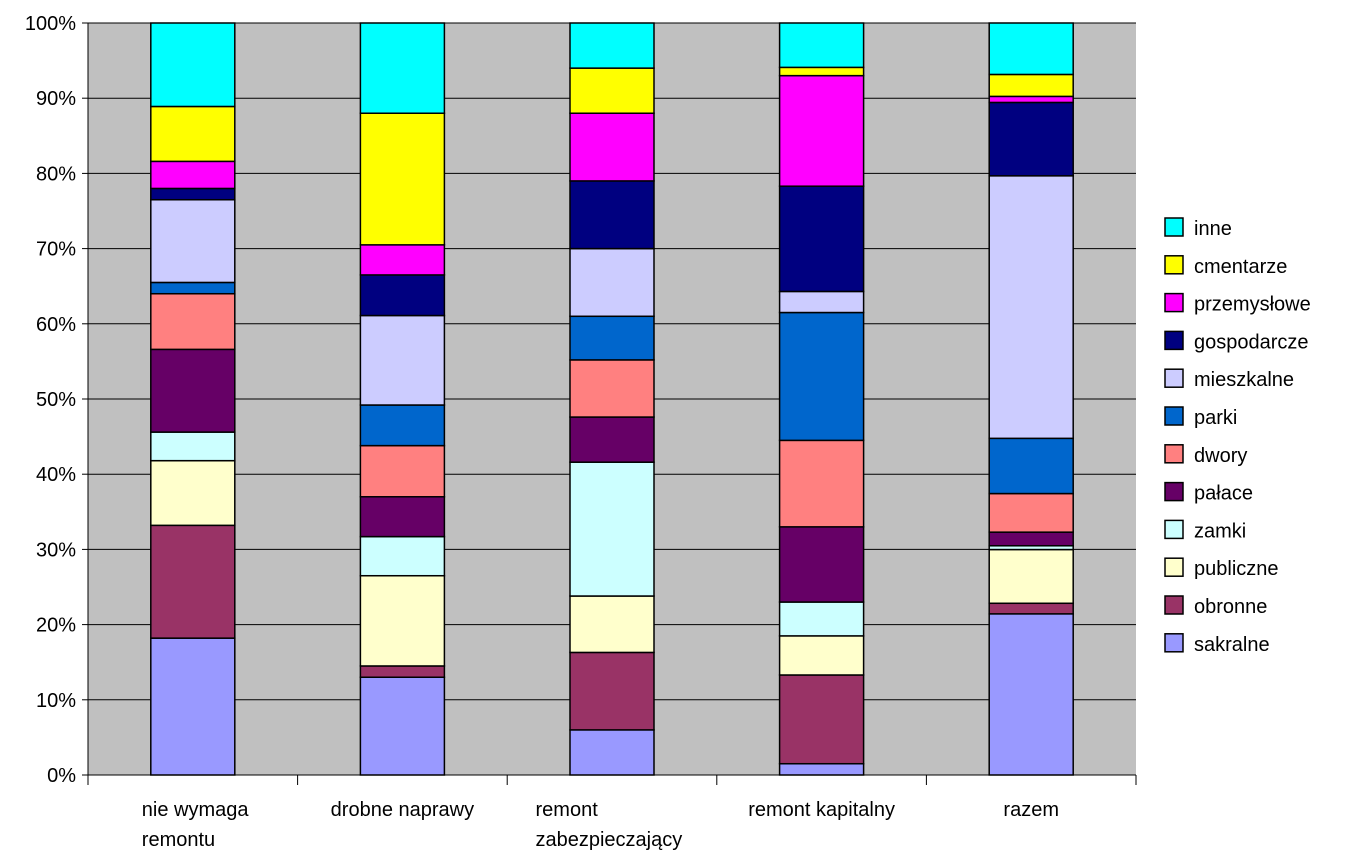 This screenshot has width=1359, height=854. What do you see at coordinates (56, 99) in the screenshot?
I see `y-tick-label: 90%` at bounding box center [56, 99].